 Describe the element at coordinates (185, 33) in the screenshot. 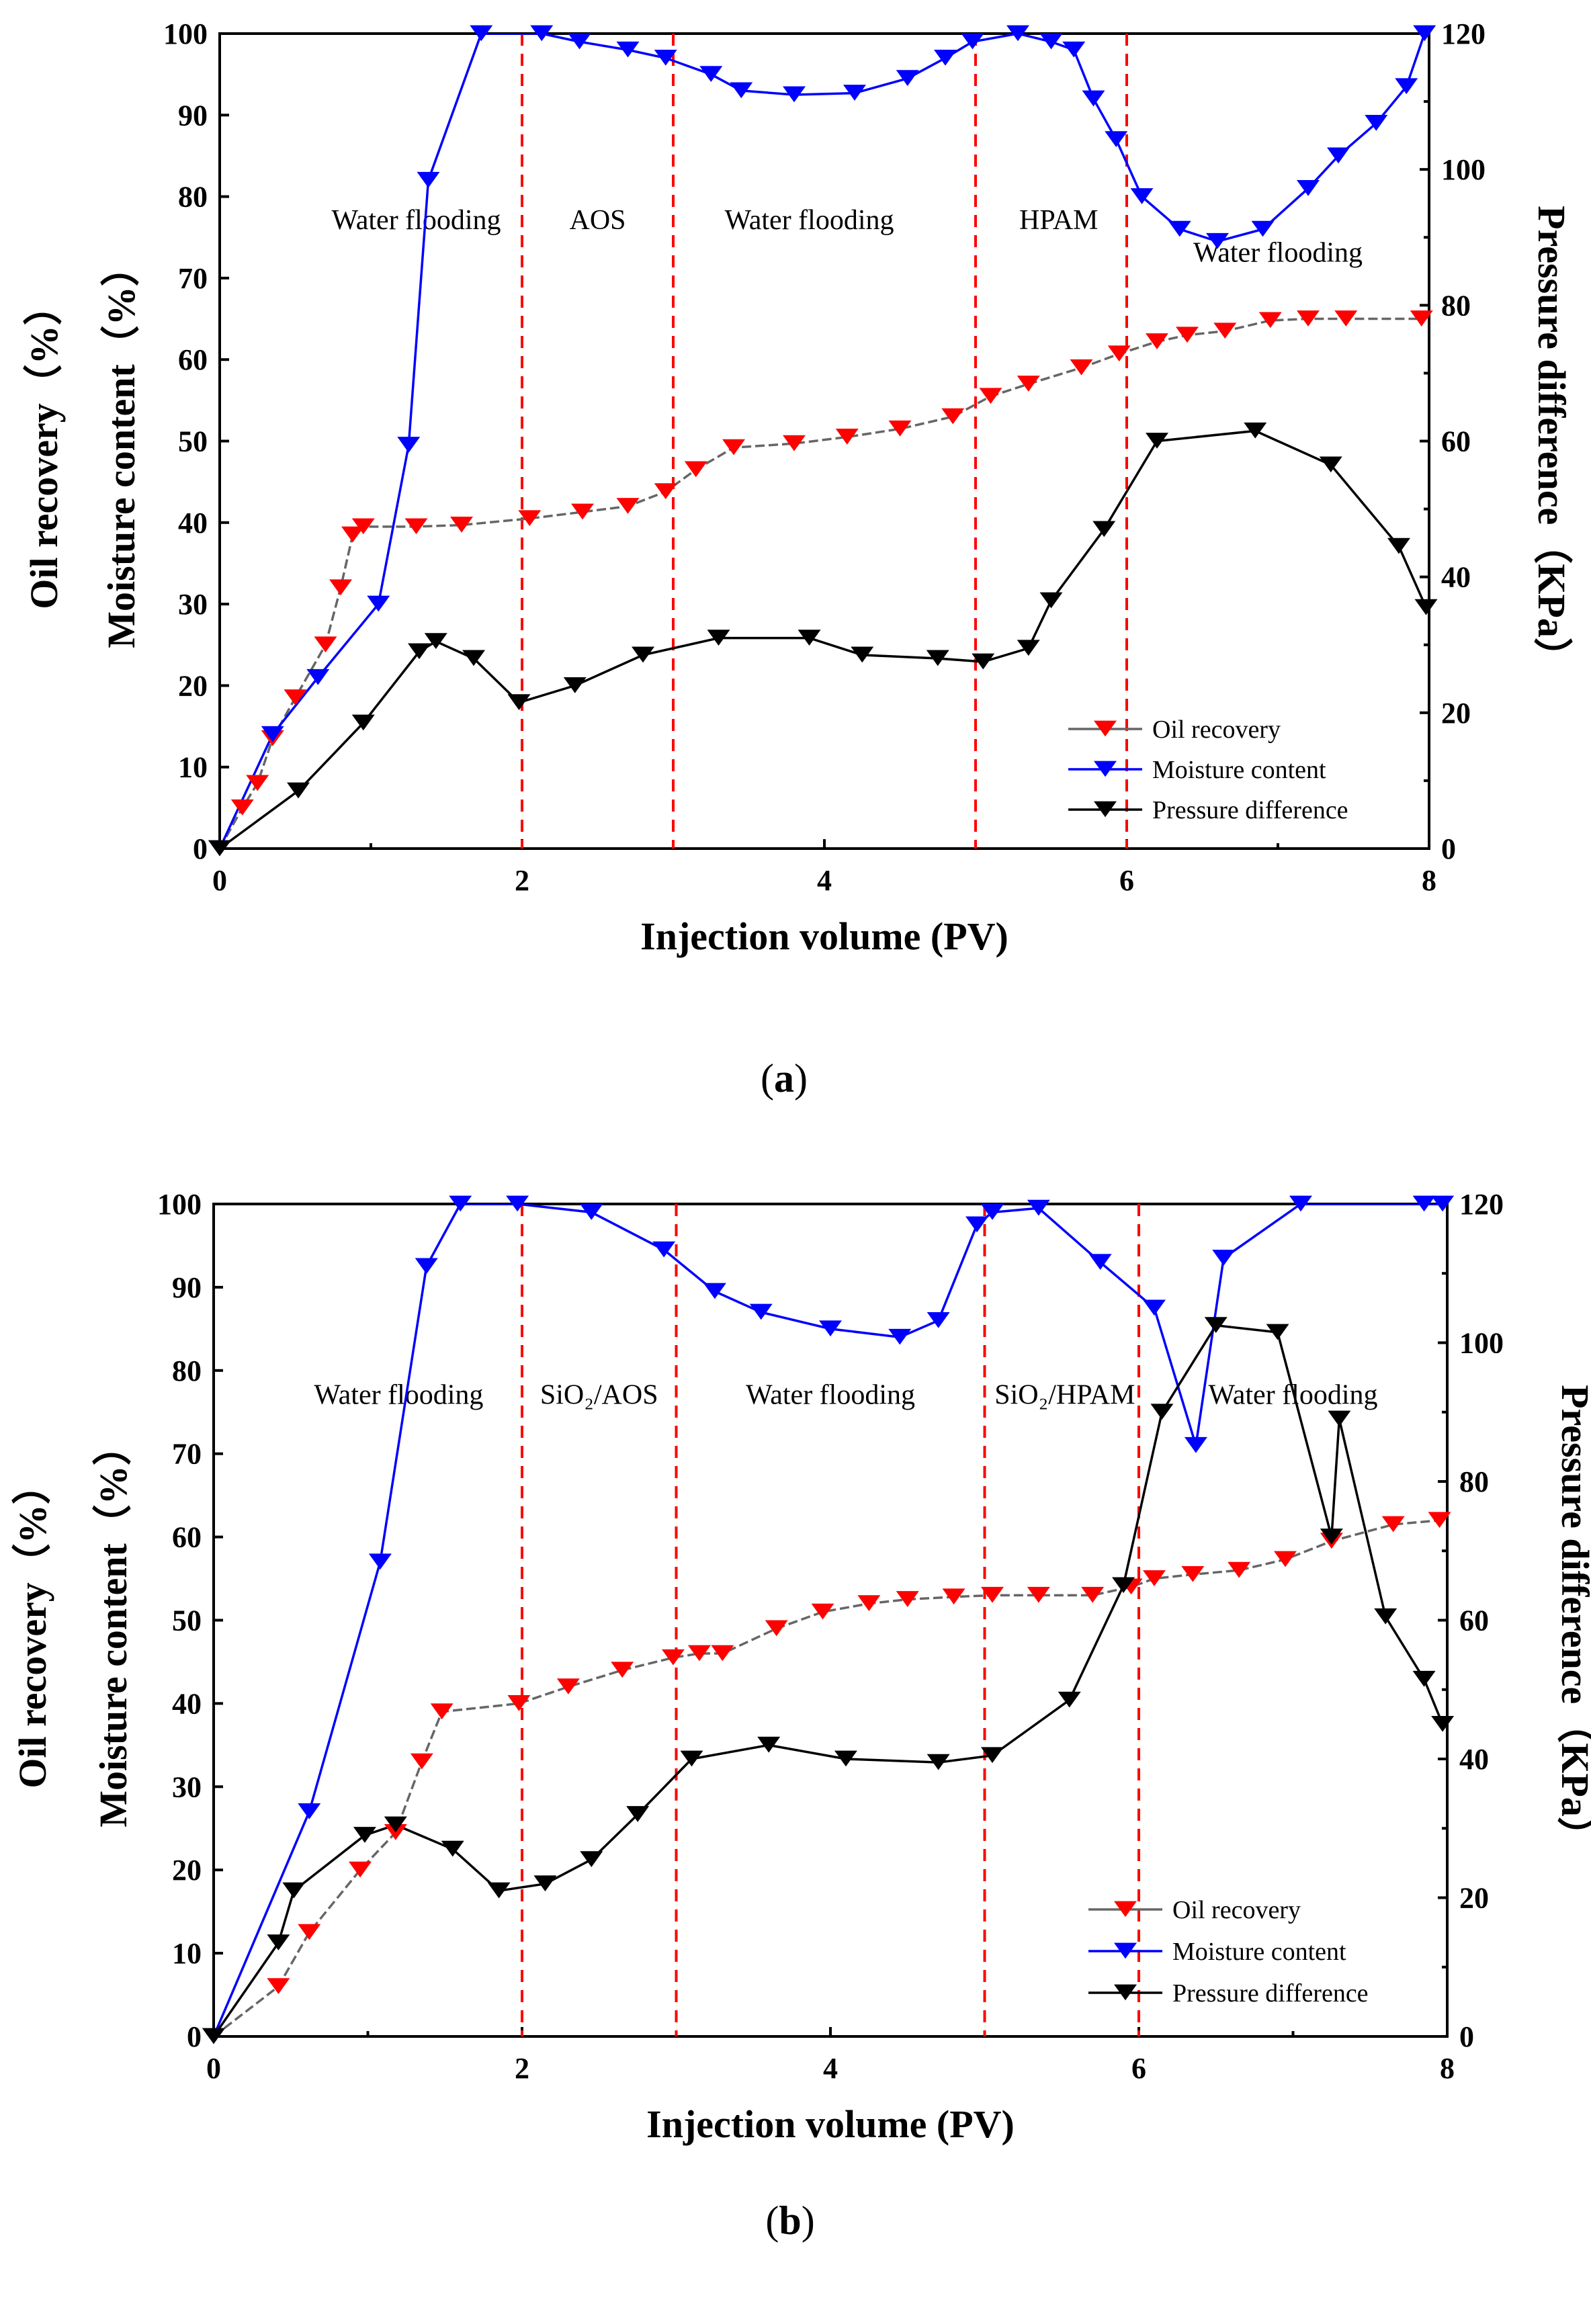

I see `y-left-tick-label: 100` at that location.